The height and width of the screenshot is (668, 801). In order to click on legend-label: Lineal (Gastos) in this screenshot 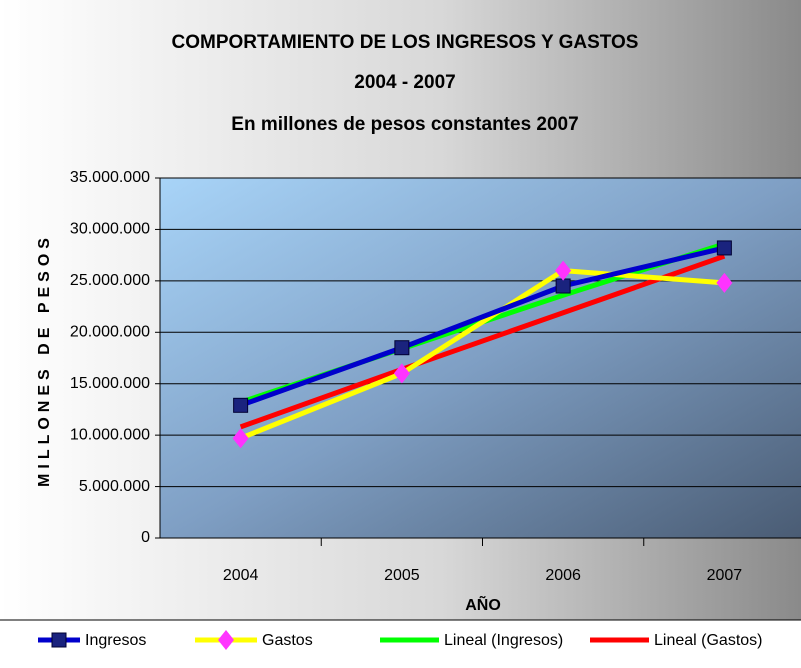, I will do `click(708, 640)`.